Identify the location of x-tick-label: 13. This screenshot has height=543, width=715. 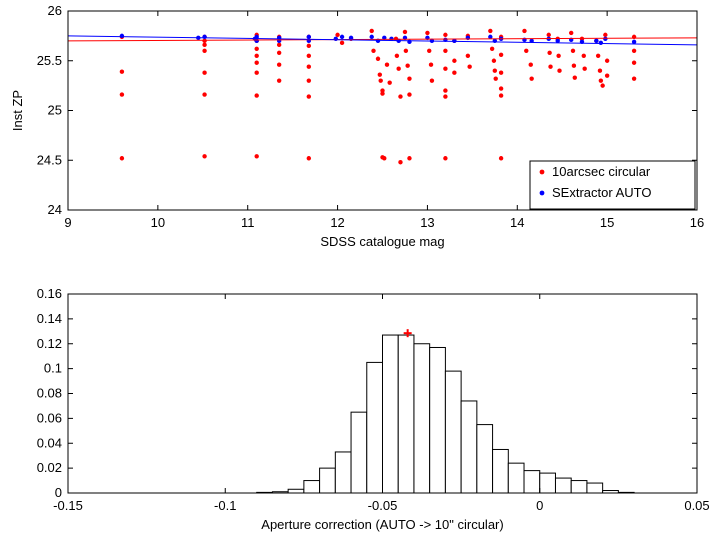
(427, 222).